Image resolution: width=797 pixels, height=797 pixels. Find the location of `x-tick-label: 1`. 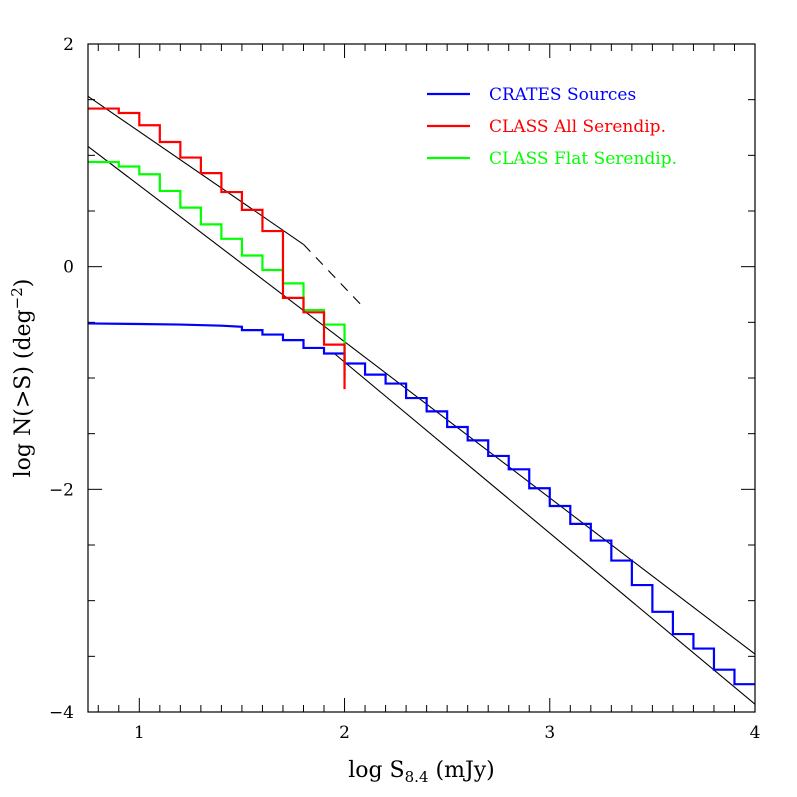

x-tick-label: 1 is located at coordinates (139, 733).